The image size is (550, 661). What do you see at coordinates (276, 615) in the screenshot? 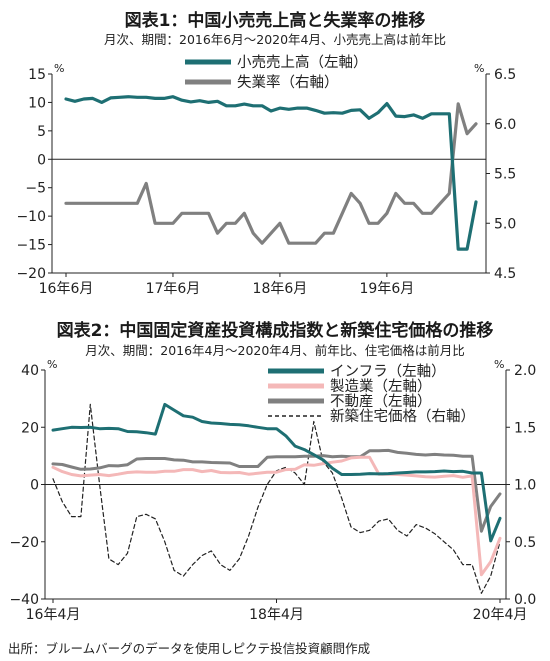
I see `chart2-x-tick-label: 18年4月` at bounding box center [276, 615].